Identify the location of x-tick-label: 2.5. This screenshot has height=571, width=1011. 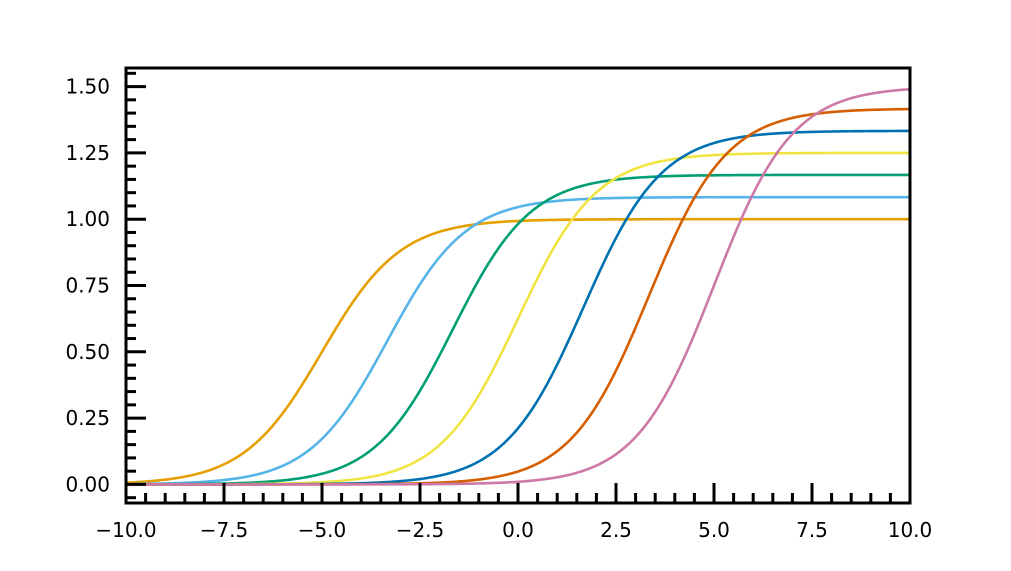
(616, 530).